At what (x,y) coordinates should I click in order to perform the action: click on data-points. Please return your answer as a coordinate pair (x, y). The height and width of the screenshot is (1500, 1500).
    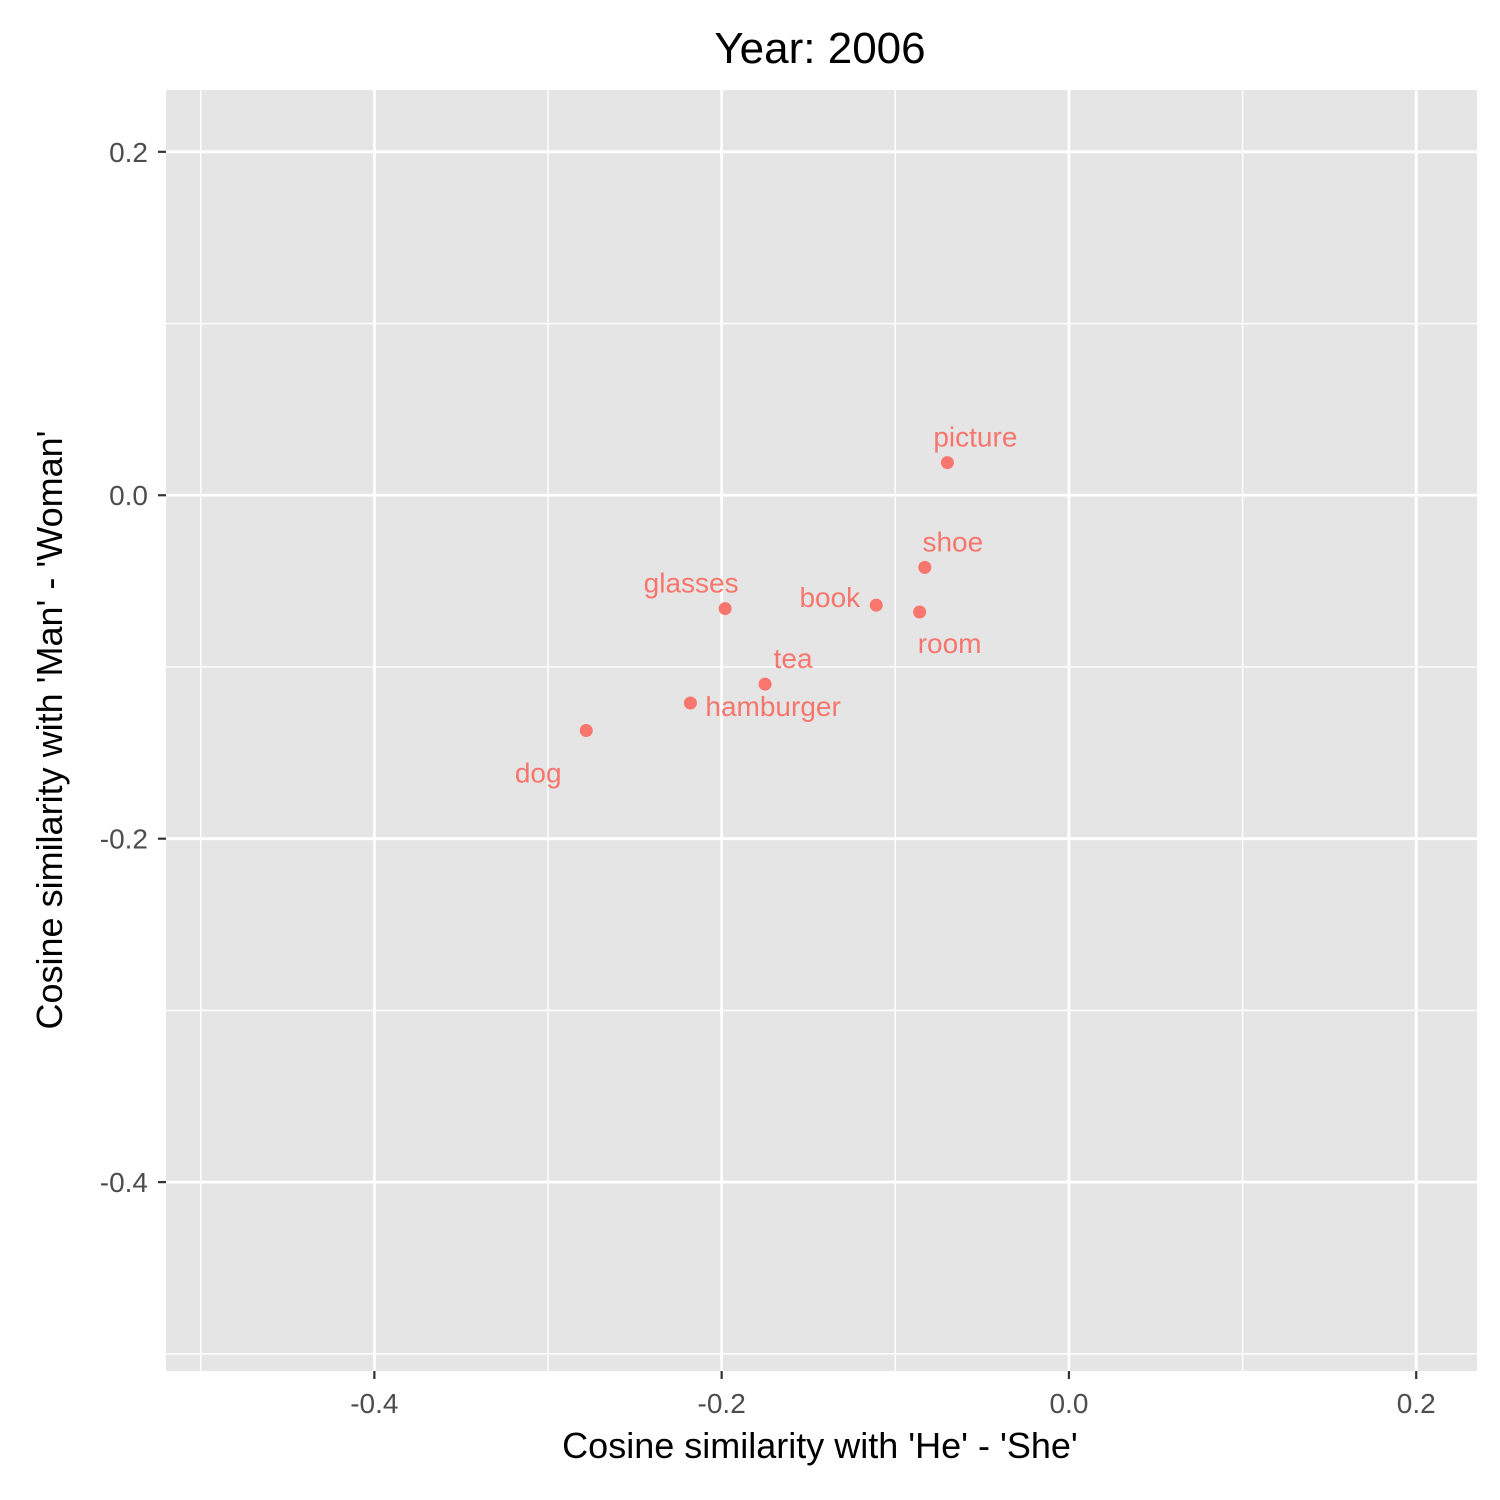
    Looking at the image, I should click on (766, 596).